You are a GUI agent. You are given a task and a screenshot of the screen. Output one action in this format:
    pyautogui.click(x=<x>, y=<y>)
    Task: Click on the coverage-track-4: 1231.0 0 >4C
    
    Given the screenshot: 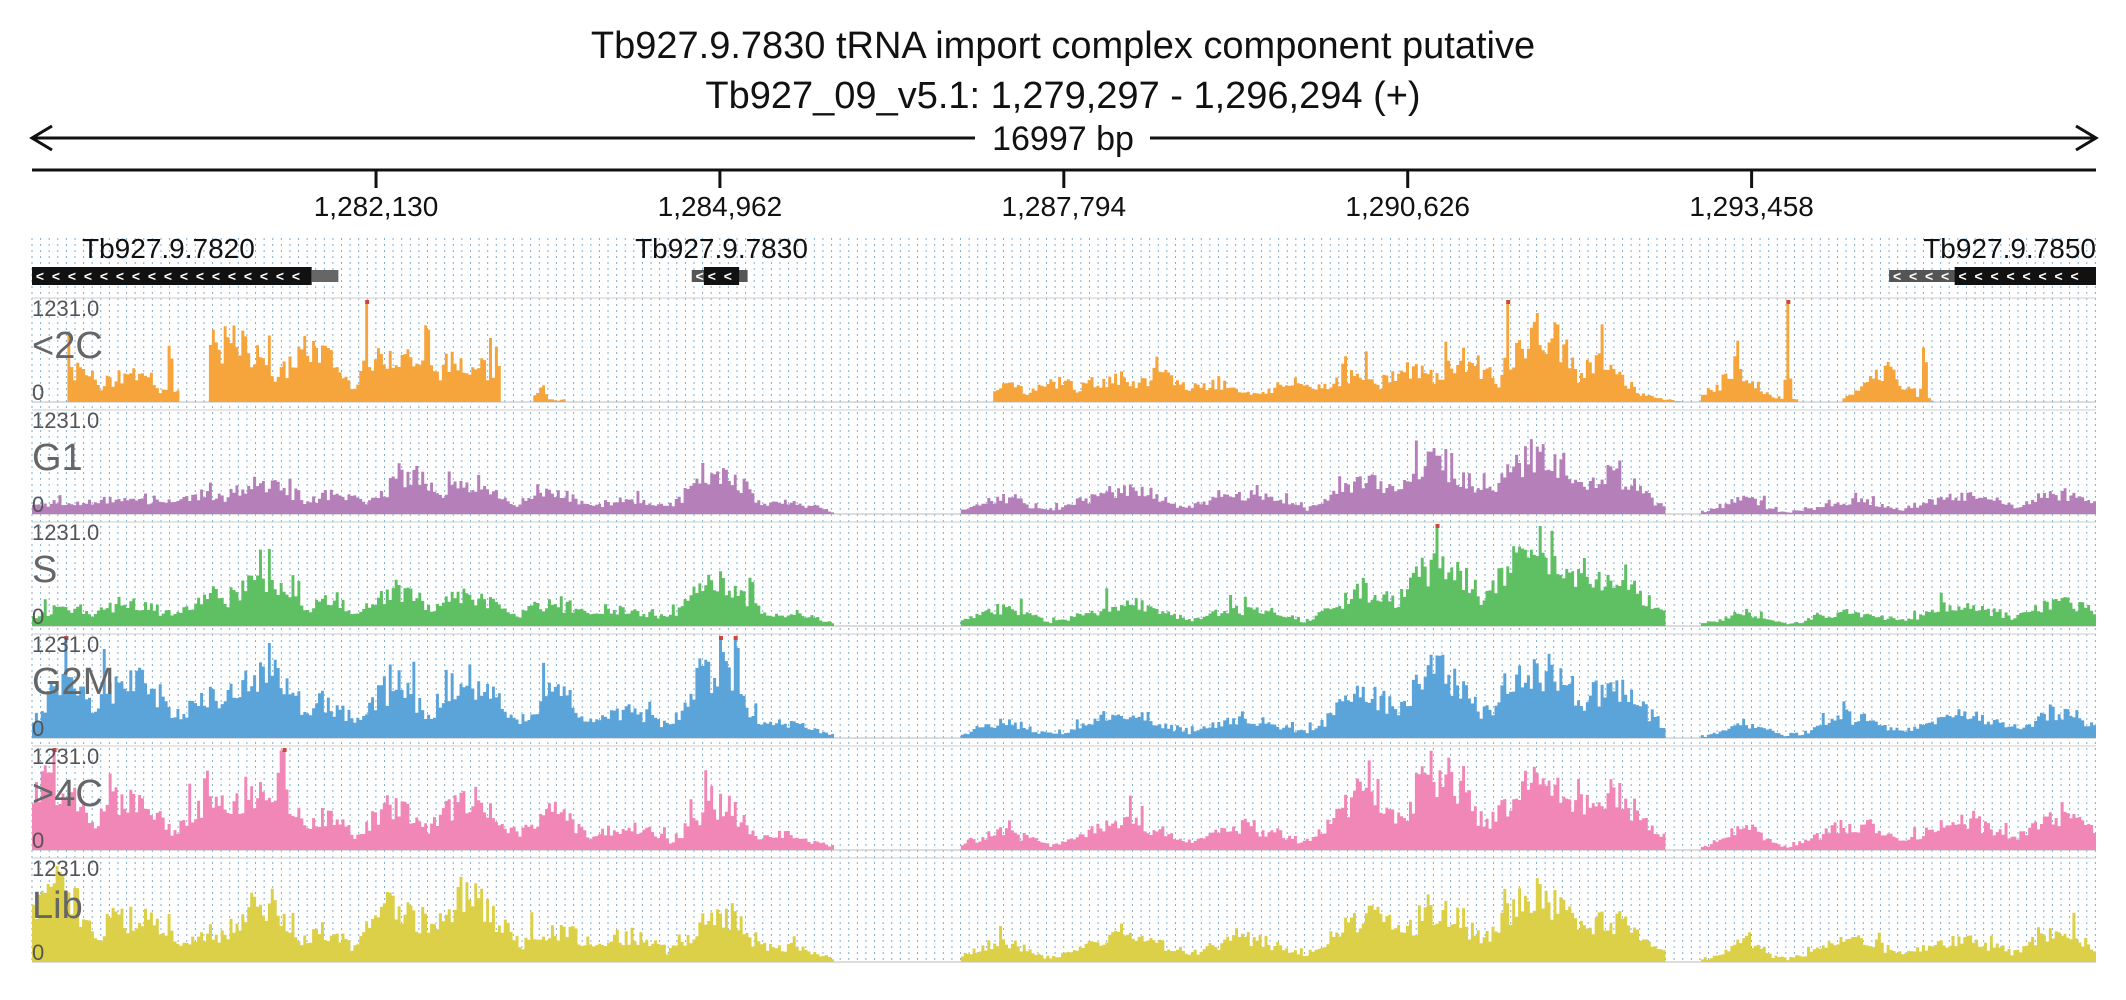 What is the action you would take?
    pyautogui.click(x=1064, y=798)
    